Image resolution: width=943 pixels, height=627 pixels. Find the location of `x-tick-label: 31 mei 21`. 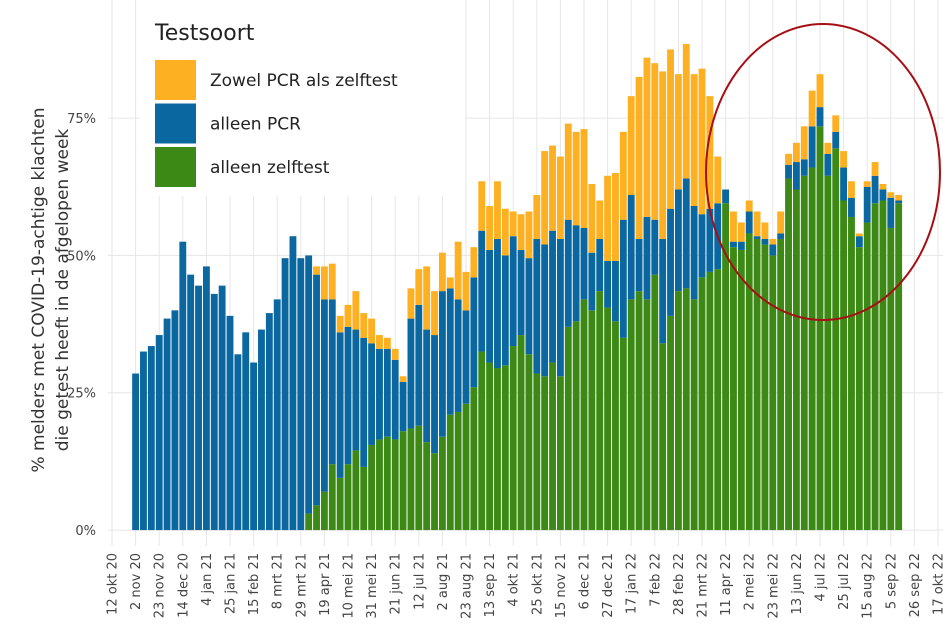

x-tick-label: 31 mei 21 is located at coordinates (372, 586).